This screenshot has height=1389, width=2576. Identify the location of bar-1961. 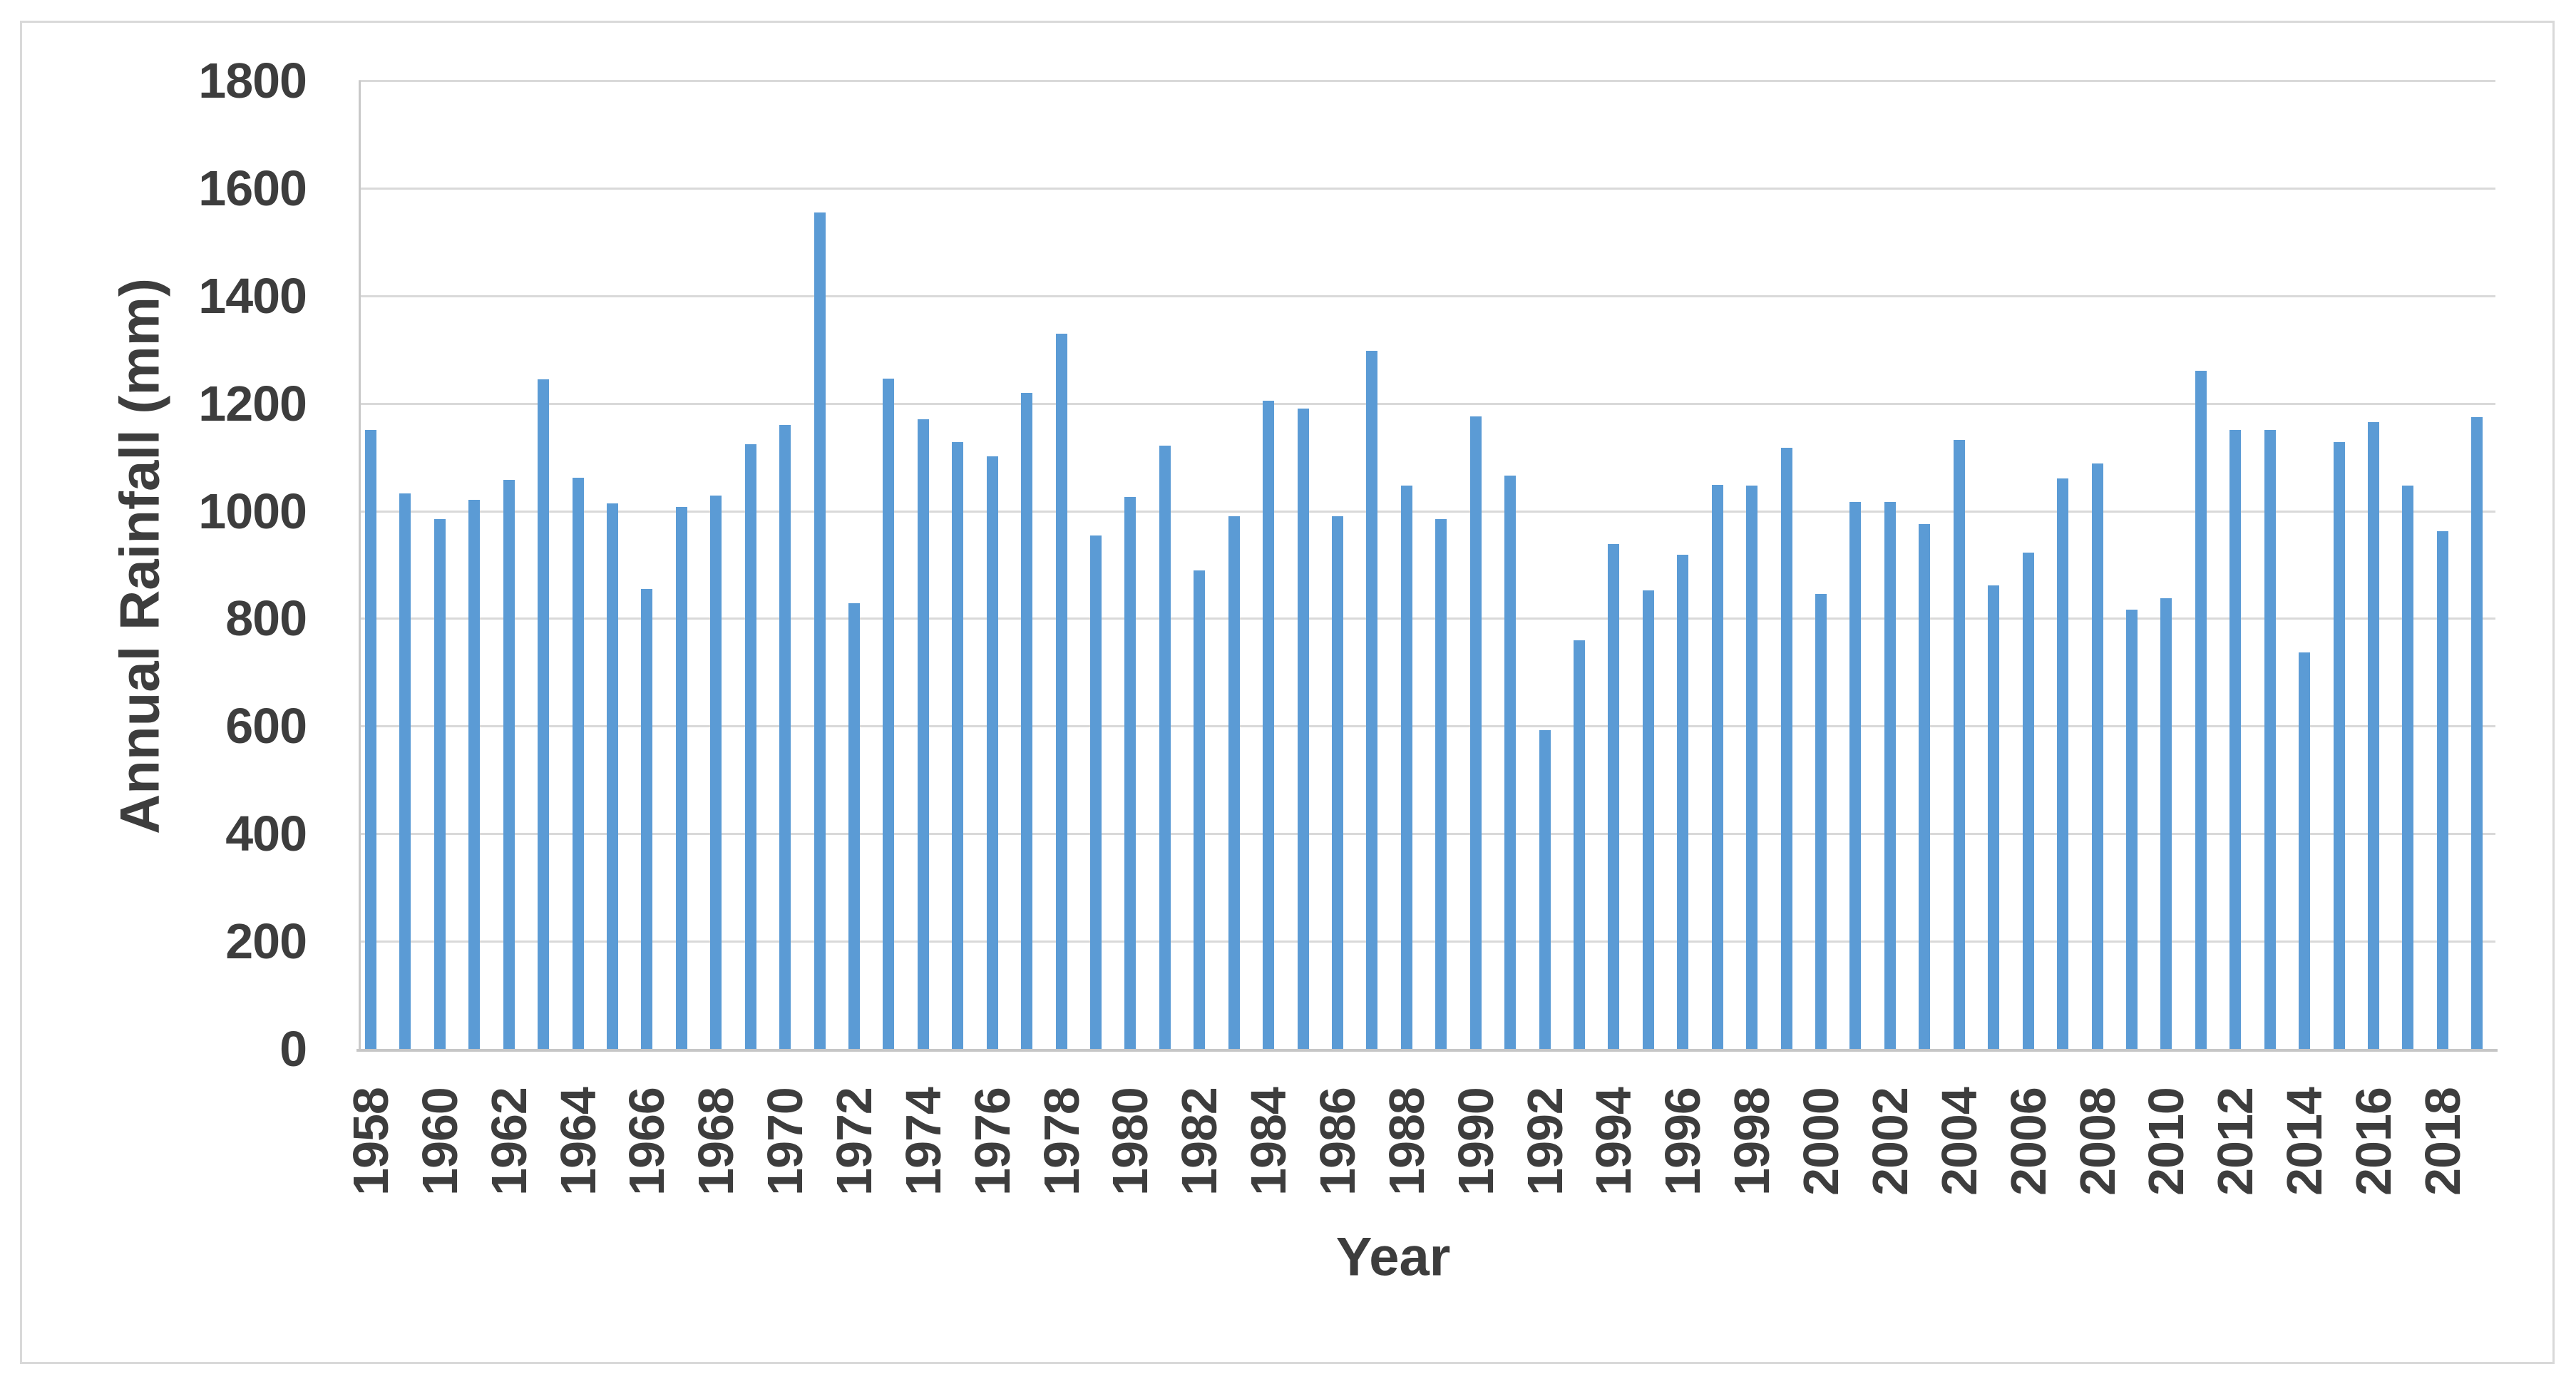
(474, 775).